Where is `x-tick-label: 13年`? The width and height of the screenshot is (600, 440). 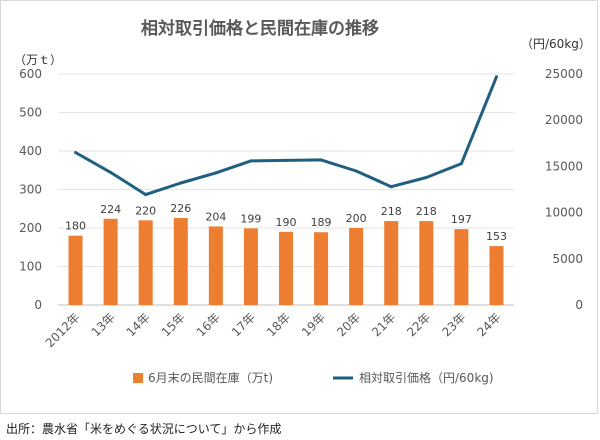
x-tick-label: 13年 is located at coordinates (103, 324).